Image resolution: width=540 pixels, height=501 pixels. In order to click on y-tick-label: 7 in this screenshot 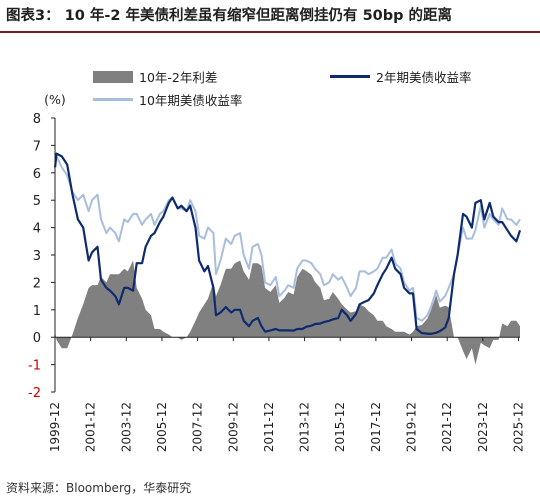, I will do `click(37, 146)`.